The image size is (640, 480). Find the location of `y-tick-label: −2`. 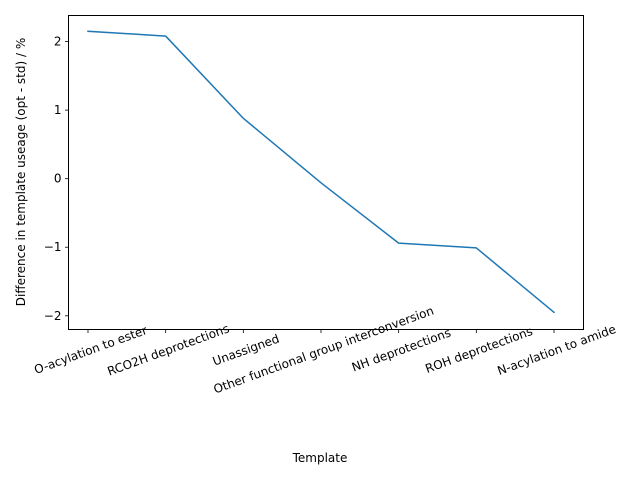

y-tick-label: −2 is located at coordinates (53, 316).